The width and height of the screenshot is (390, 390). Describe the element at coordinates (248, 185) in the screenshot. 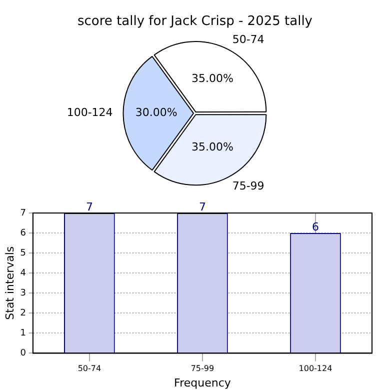

I see `slice-label: 75-99` at that location.